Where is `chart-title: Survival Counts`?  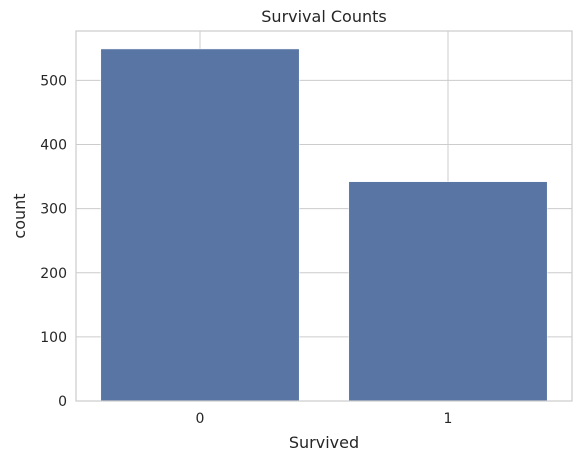 chart-title: Survival Counts is located at coordinates (323, 16).